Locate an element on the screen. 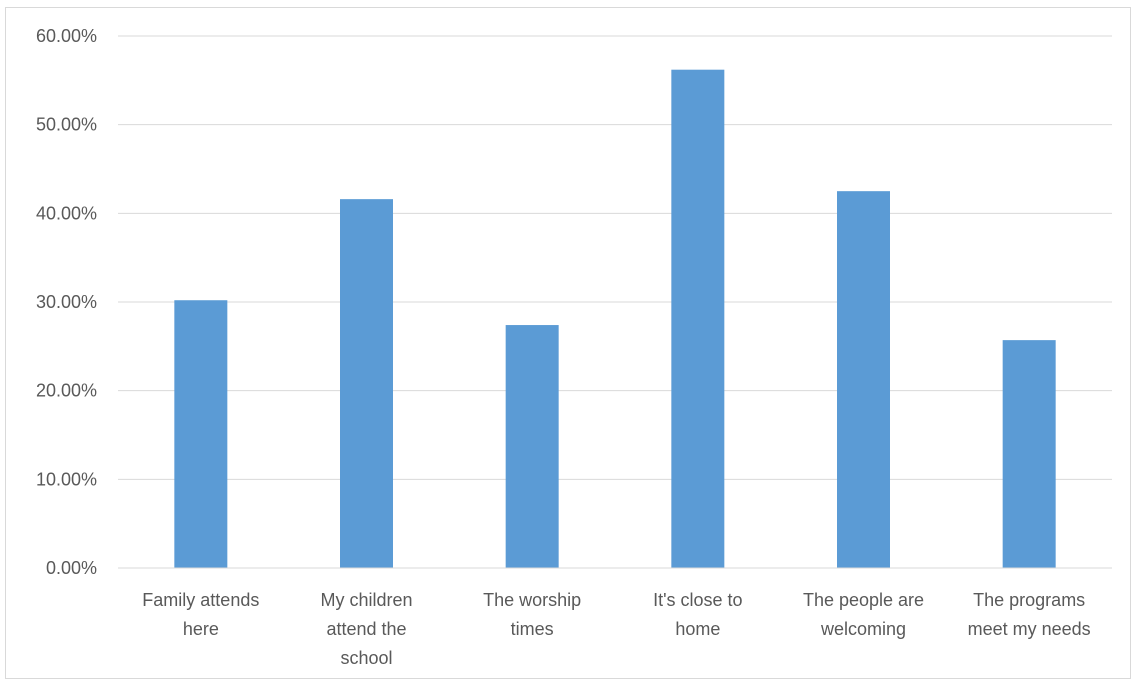 The width and height of the screenshot is (1135, 683). y-tick-label: 50.00% is located at coordinates (66, 125).